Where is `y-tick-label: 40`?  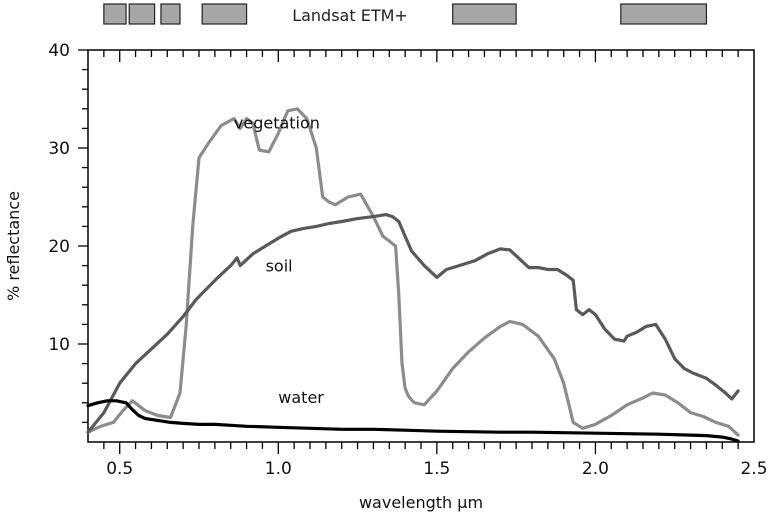
y-tick-label: 40 is located at coordinates (59, 51).